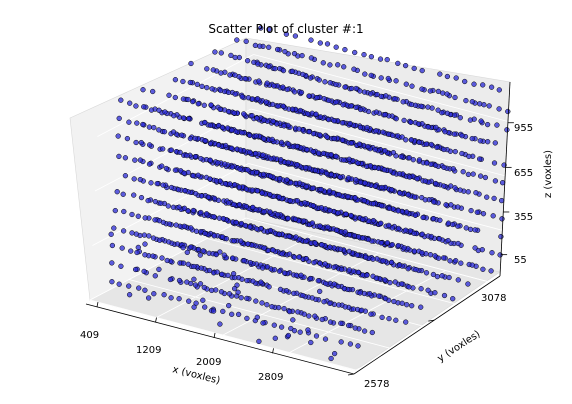 The image size is (572, 404). I want to click on x-tick, so click(156, 320).